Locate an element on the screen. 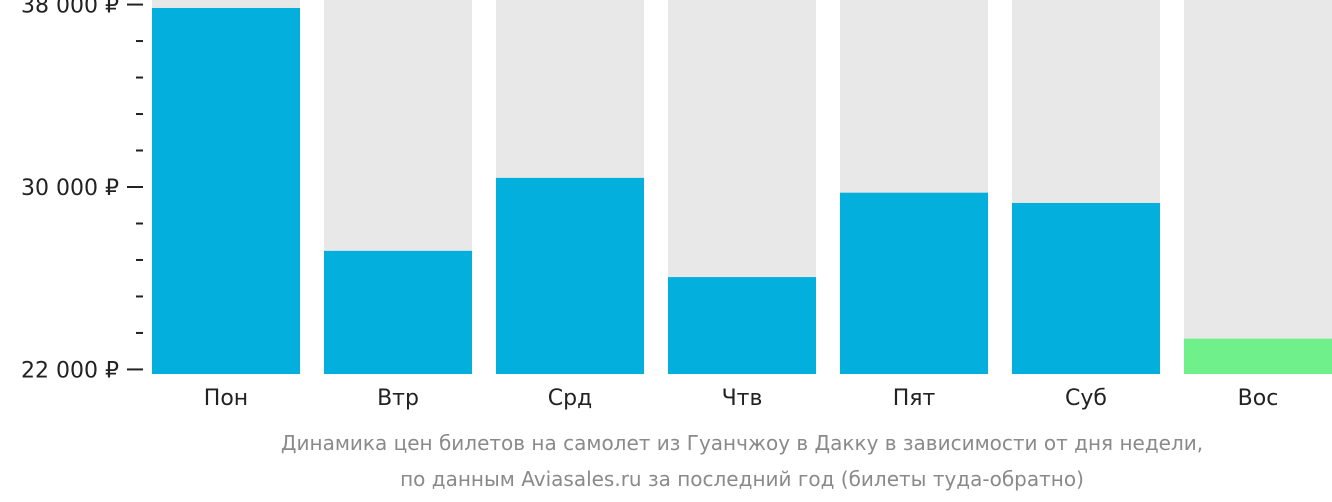 Image resolution: width=1332 pixels, height=502 pixels. y-tick-label: 30 000 ₽ is located at coordinates (70, 188).